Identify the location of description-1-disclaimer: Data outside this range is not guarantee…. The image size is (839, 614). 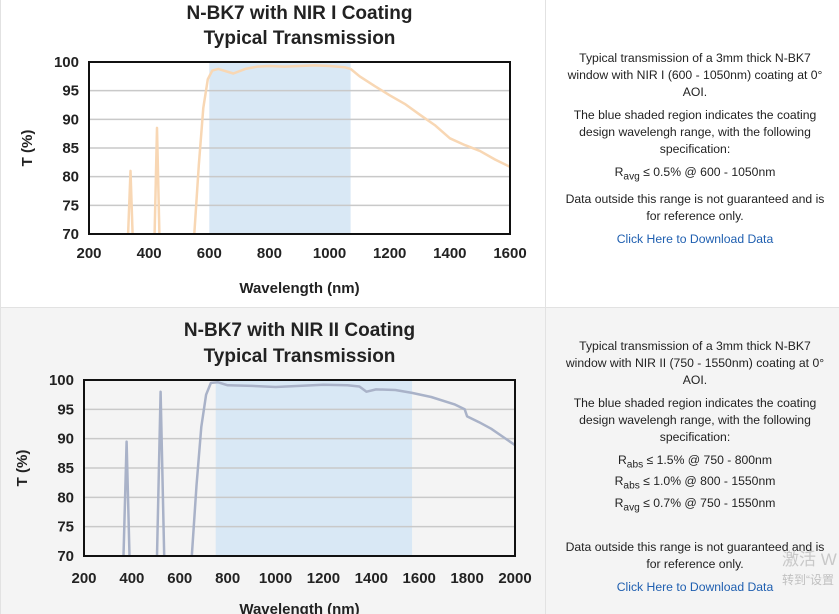
(695, 208).